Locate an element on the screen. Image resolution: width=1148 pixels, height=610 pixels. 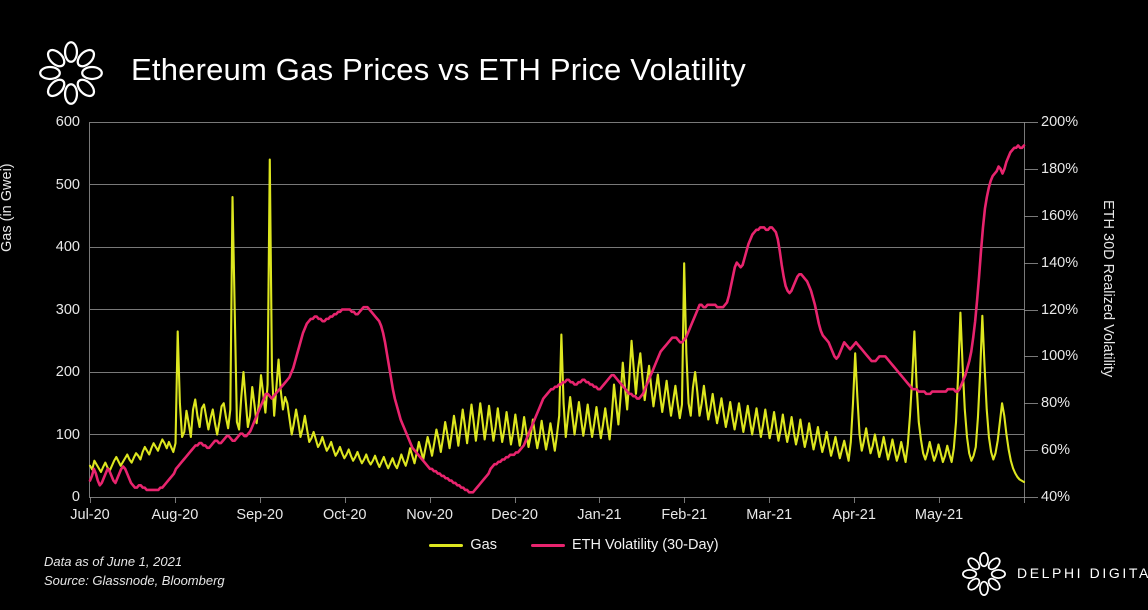
brand-block: DELPHI DIGITAL is located at coordinates (1054, 575).